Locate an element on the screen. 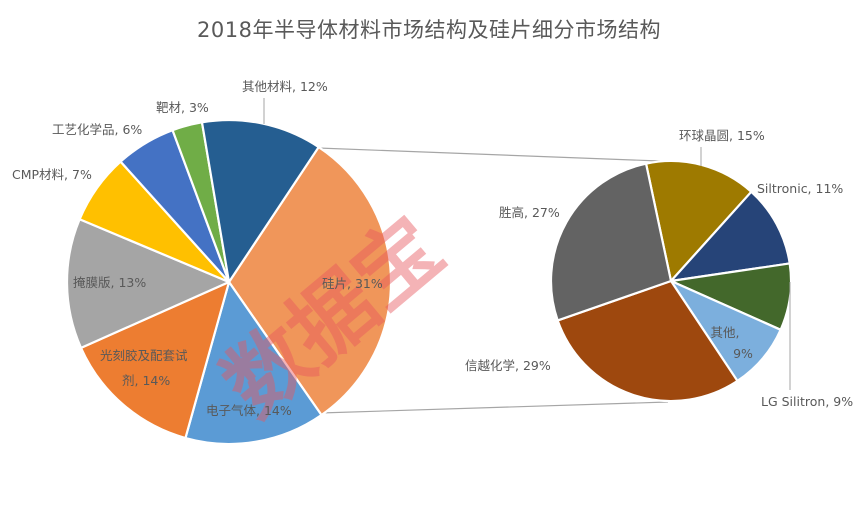 The height and width of the screenshot is (512, 858). data-label: 光刻胶及配套试 is located at coordinates (144, 355).